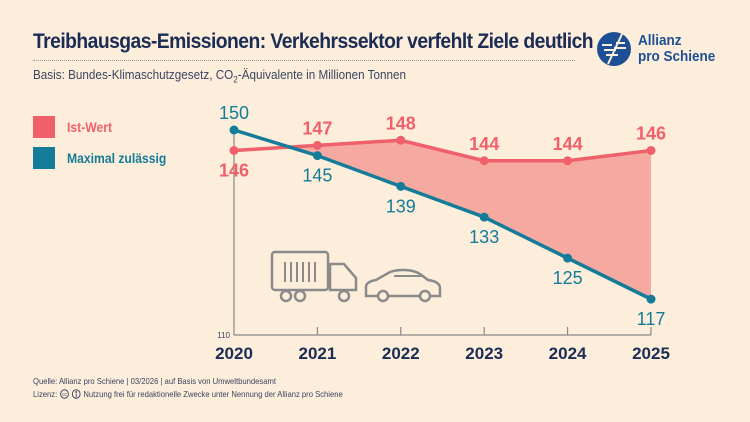  I want to click on subtitle-subscript: 2, so click(235, 79).